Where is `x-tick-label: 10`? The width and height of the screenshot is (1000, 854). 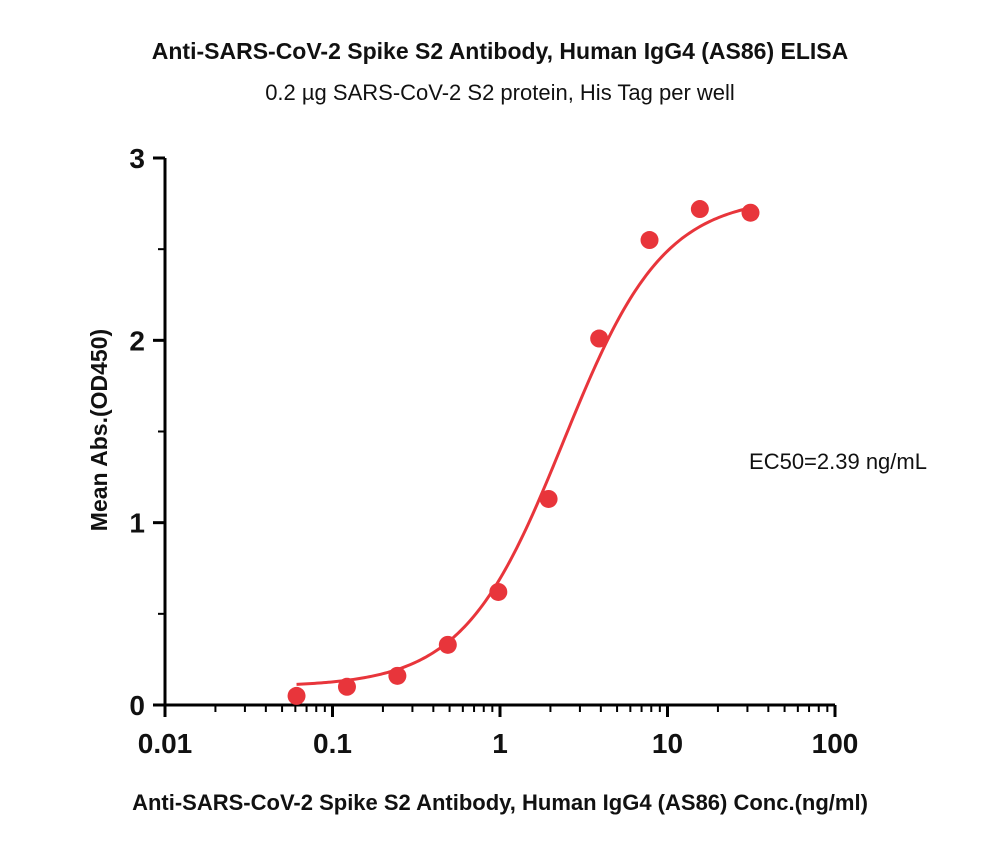
x-tick-label: 10 is located at coordinates (667, 743).